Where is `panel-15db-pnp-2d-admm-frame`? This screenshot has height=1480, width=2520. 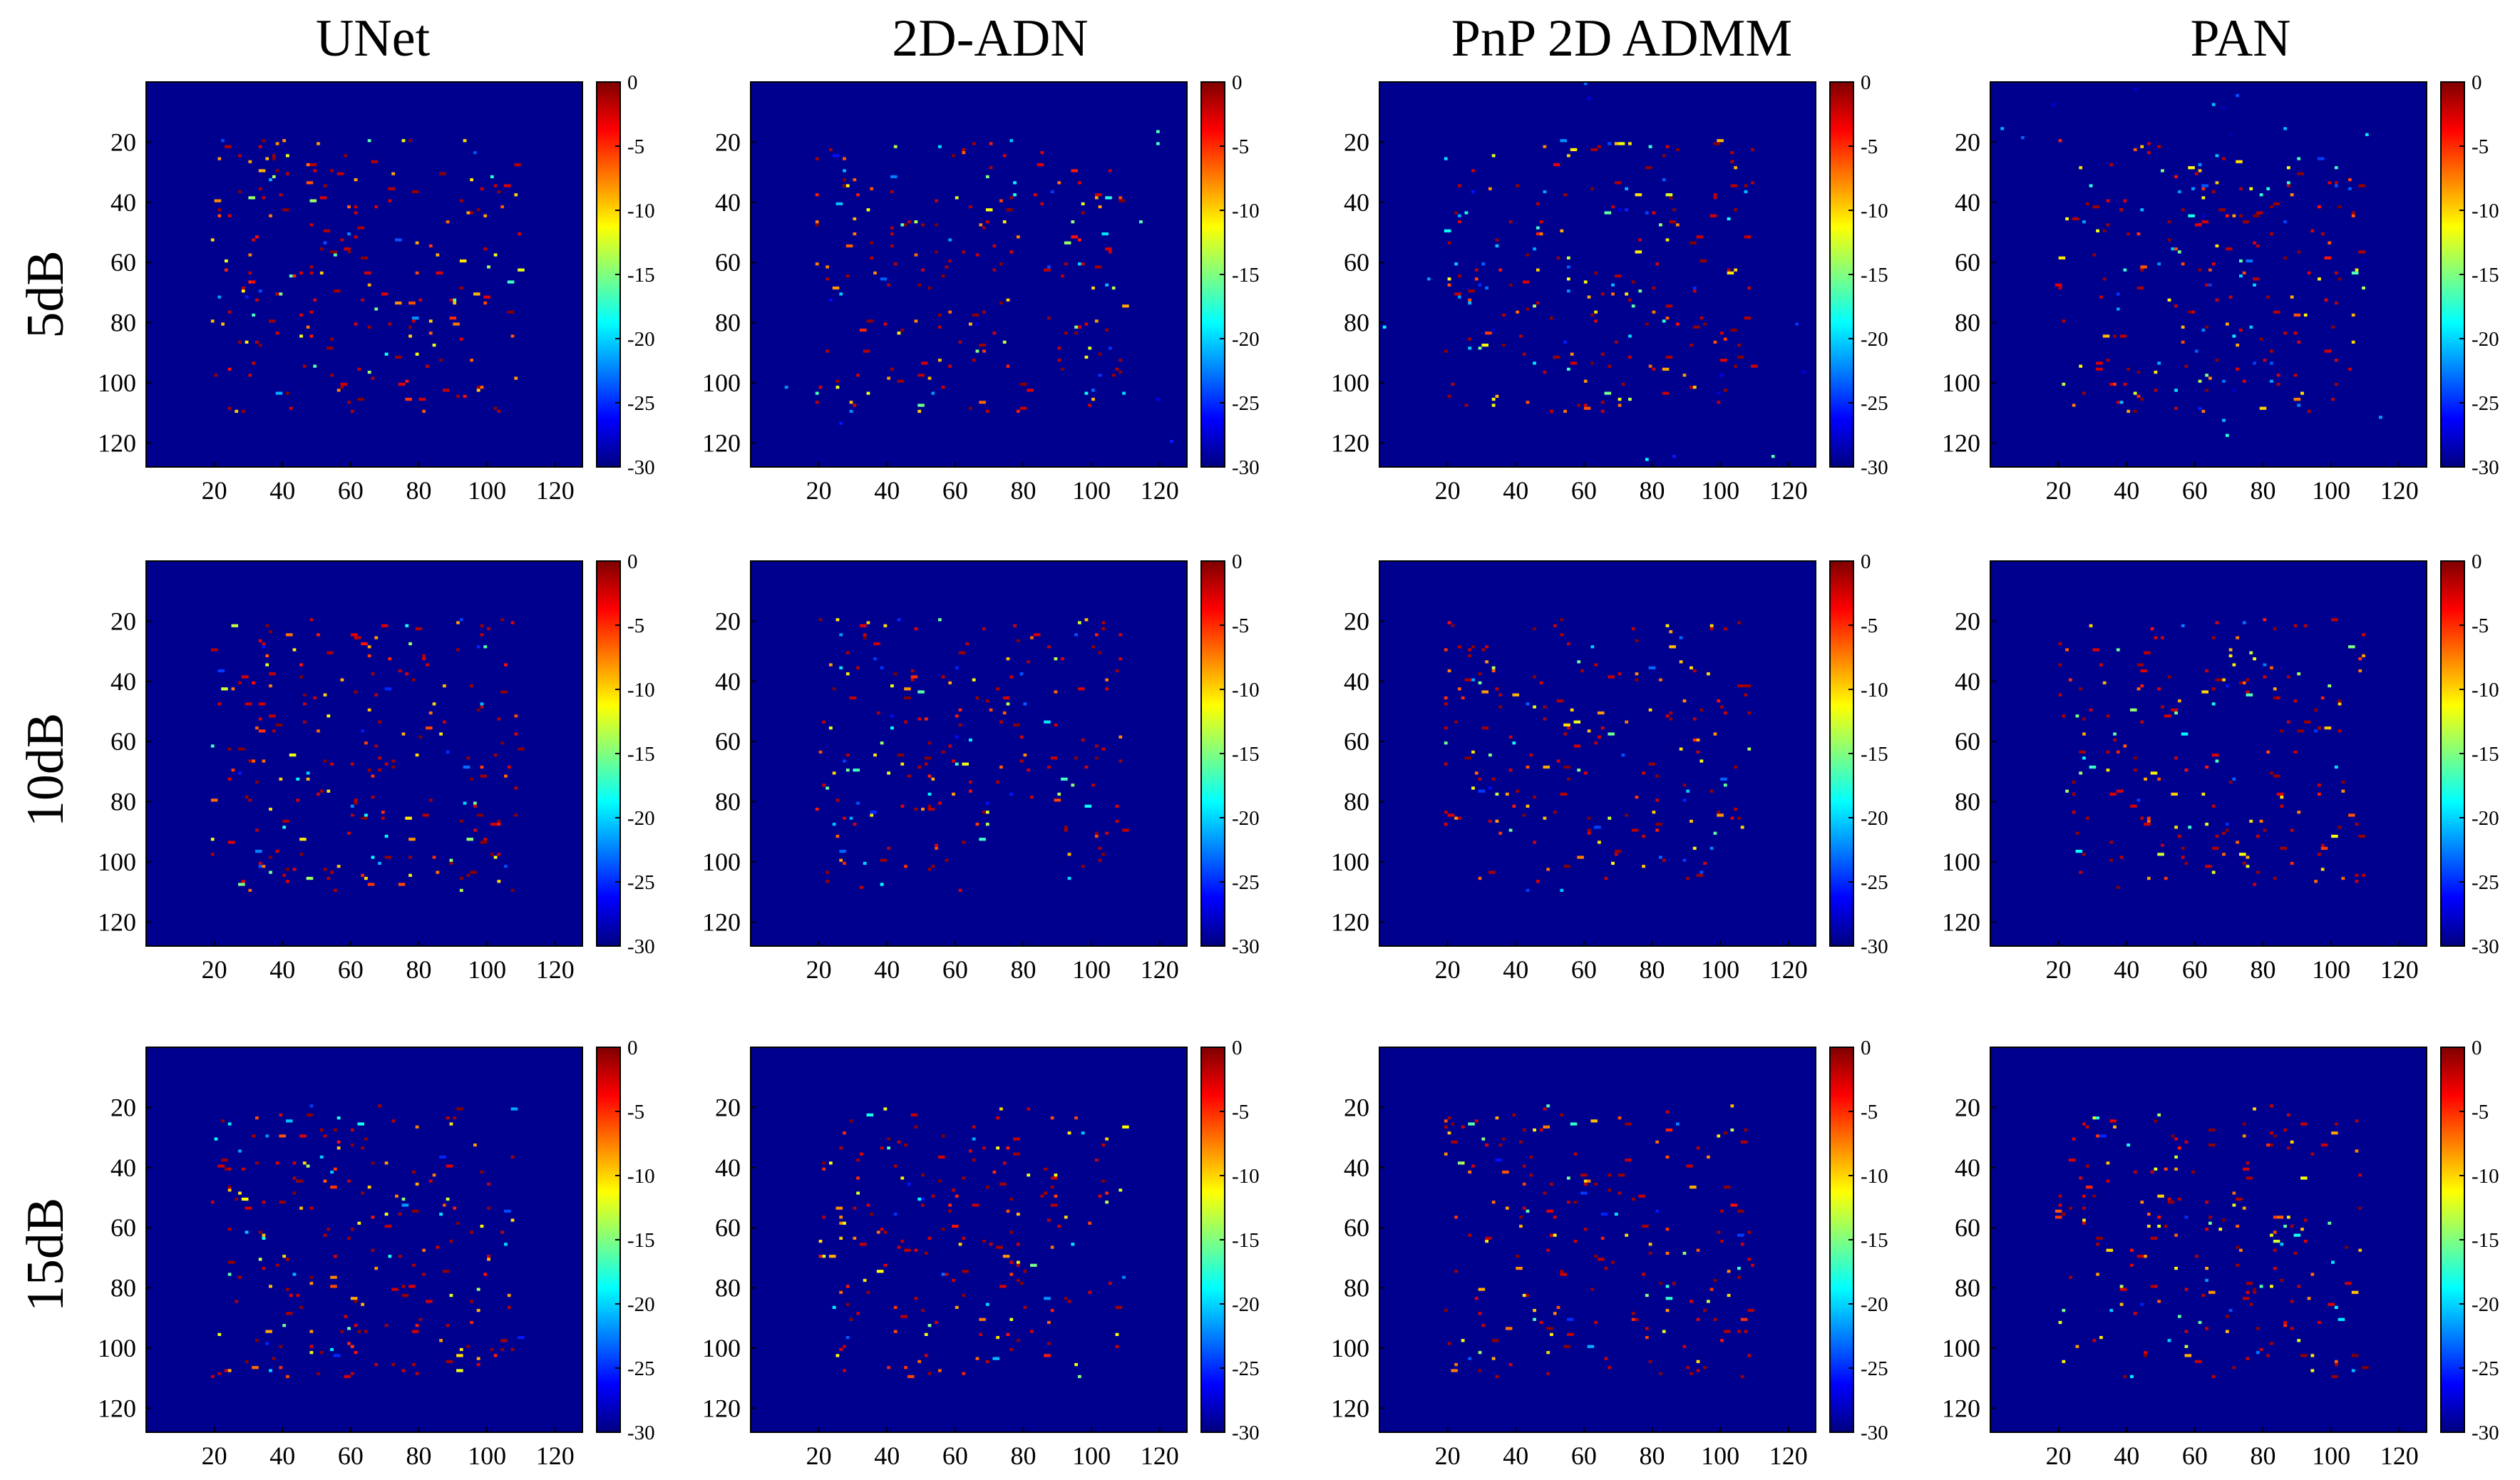 panel-15db-pnp-2d-admm-frame is located at coordinates (1597, 1240).